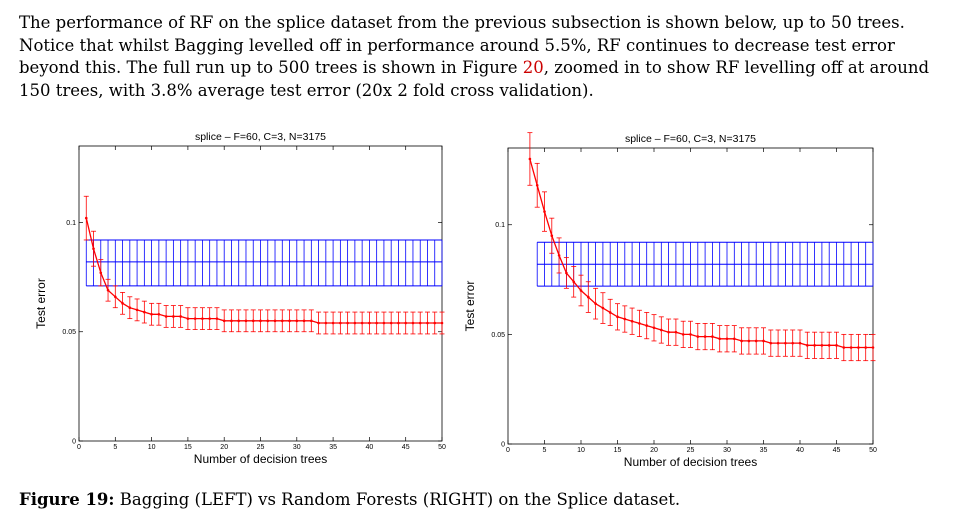  I want to click on figure-20-link: 20, so click(533, 68).